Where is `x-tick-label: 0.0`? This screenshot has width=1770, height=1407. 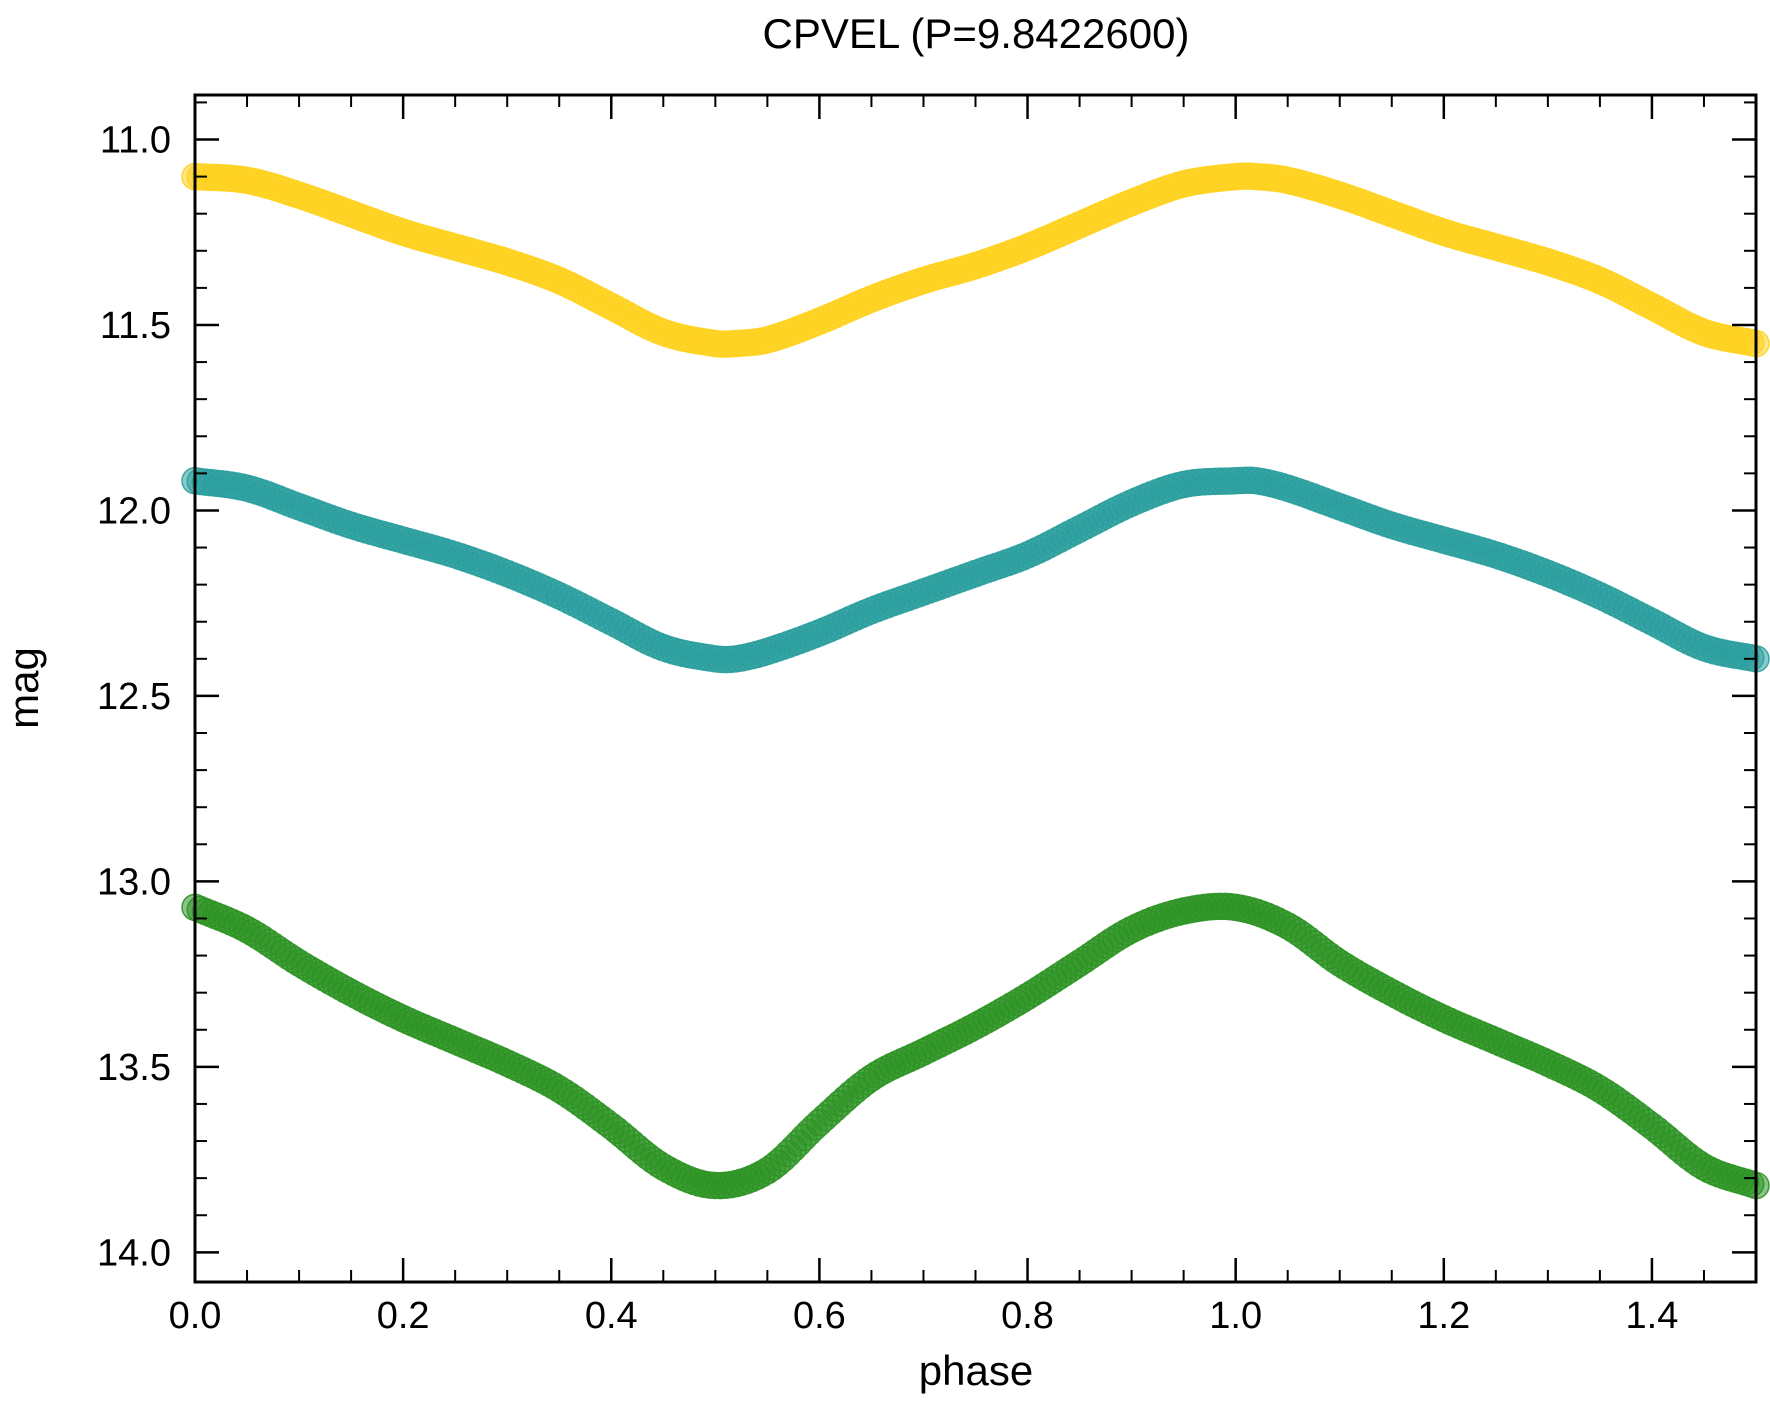 x-tick-label: 0.0 is located at coordinates (195, 1316).